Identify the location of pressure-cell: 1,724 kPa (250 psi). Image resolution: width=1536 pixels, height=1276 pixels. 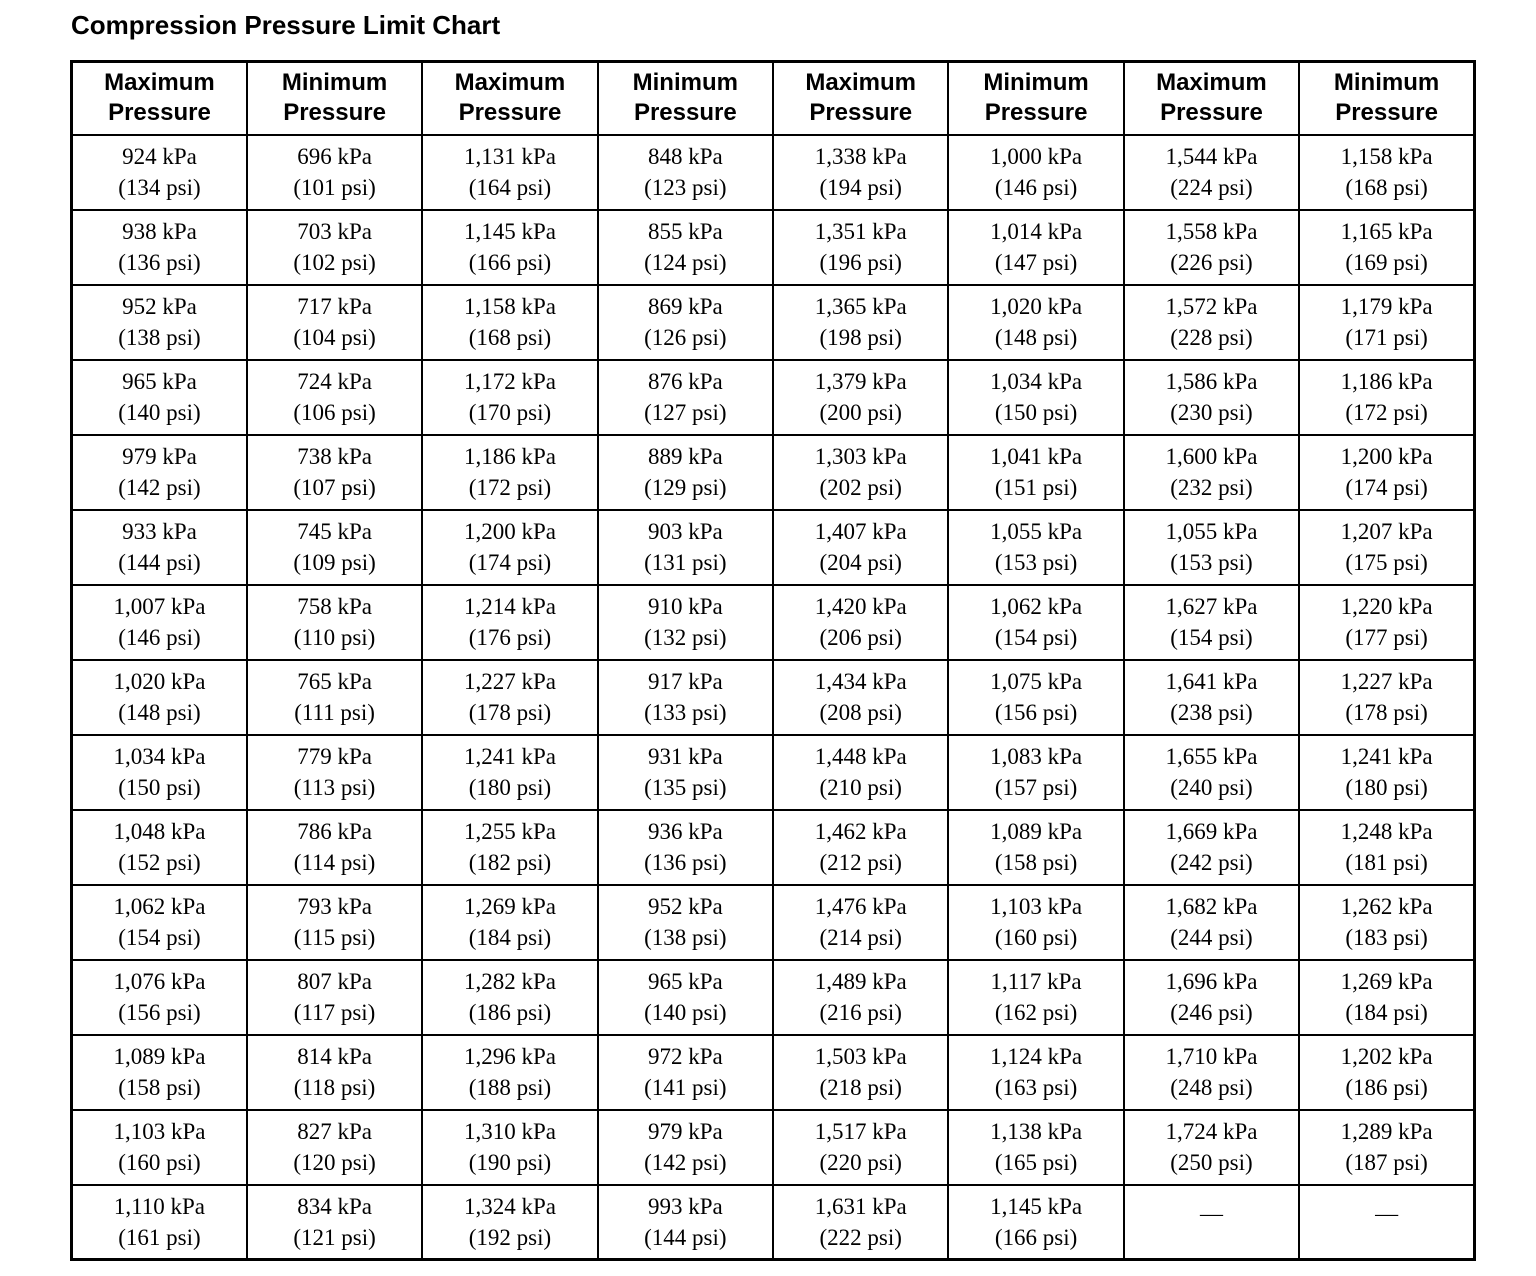
(1211, 1147).